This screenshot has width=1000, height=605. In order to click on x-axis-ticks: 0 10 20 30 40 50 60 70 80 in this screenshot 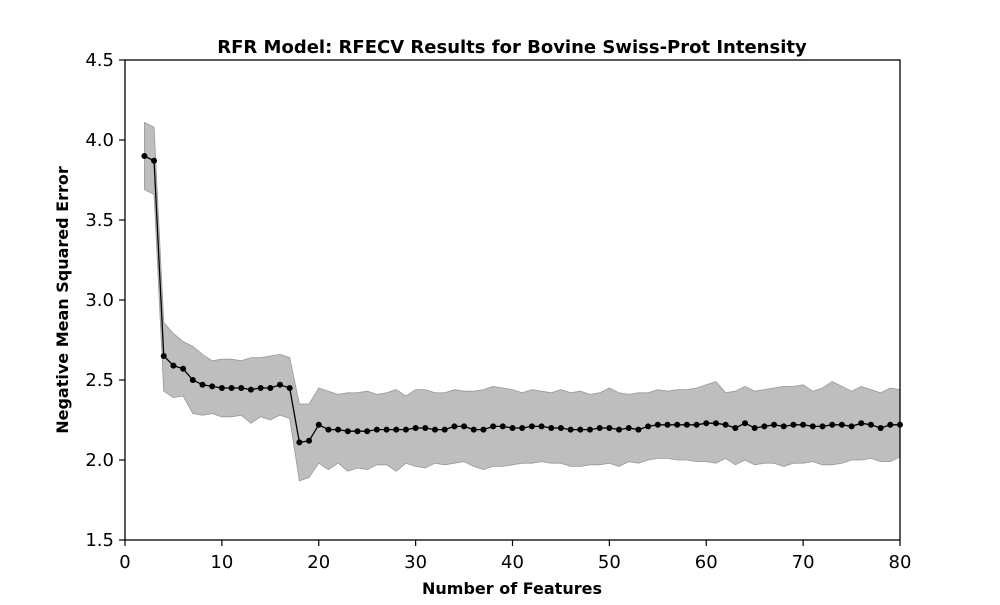, I will do `click(515, 556)`.